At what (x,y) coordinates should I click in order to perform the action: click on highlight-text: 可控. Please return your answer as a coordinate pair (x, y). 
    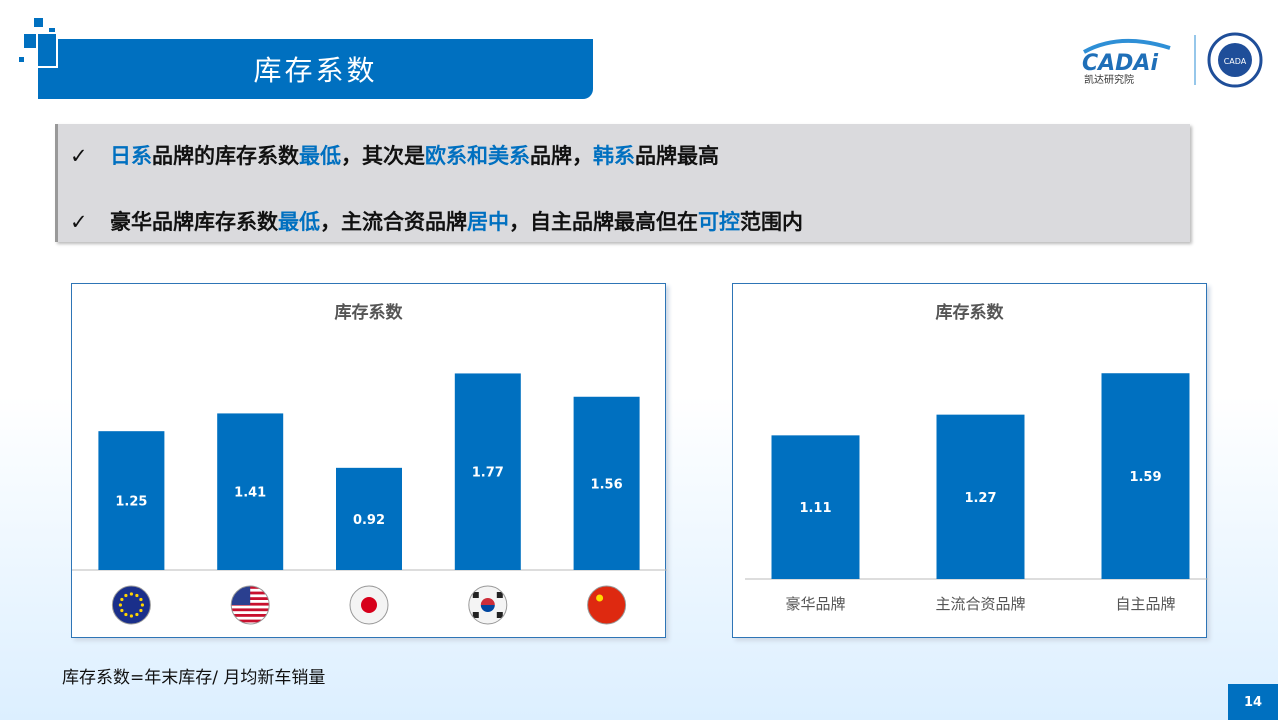
    Looking at the image, I should click on (719, 222).